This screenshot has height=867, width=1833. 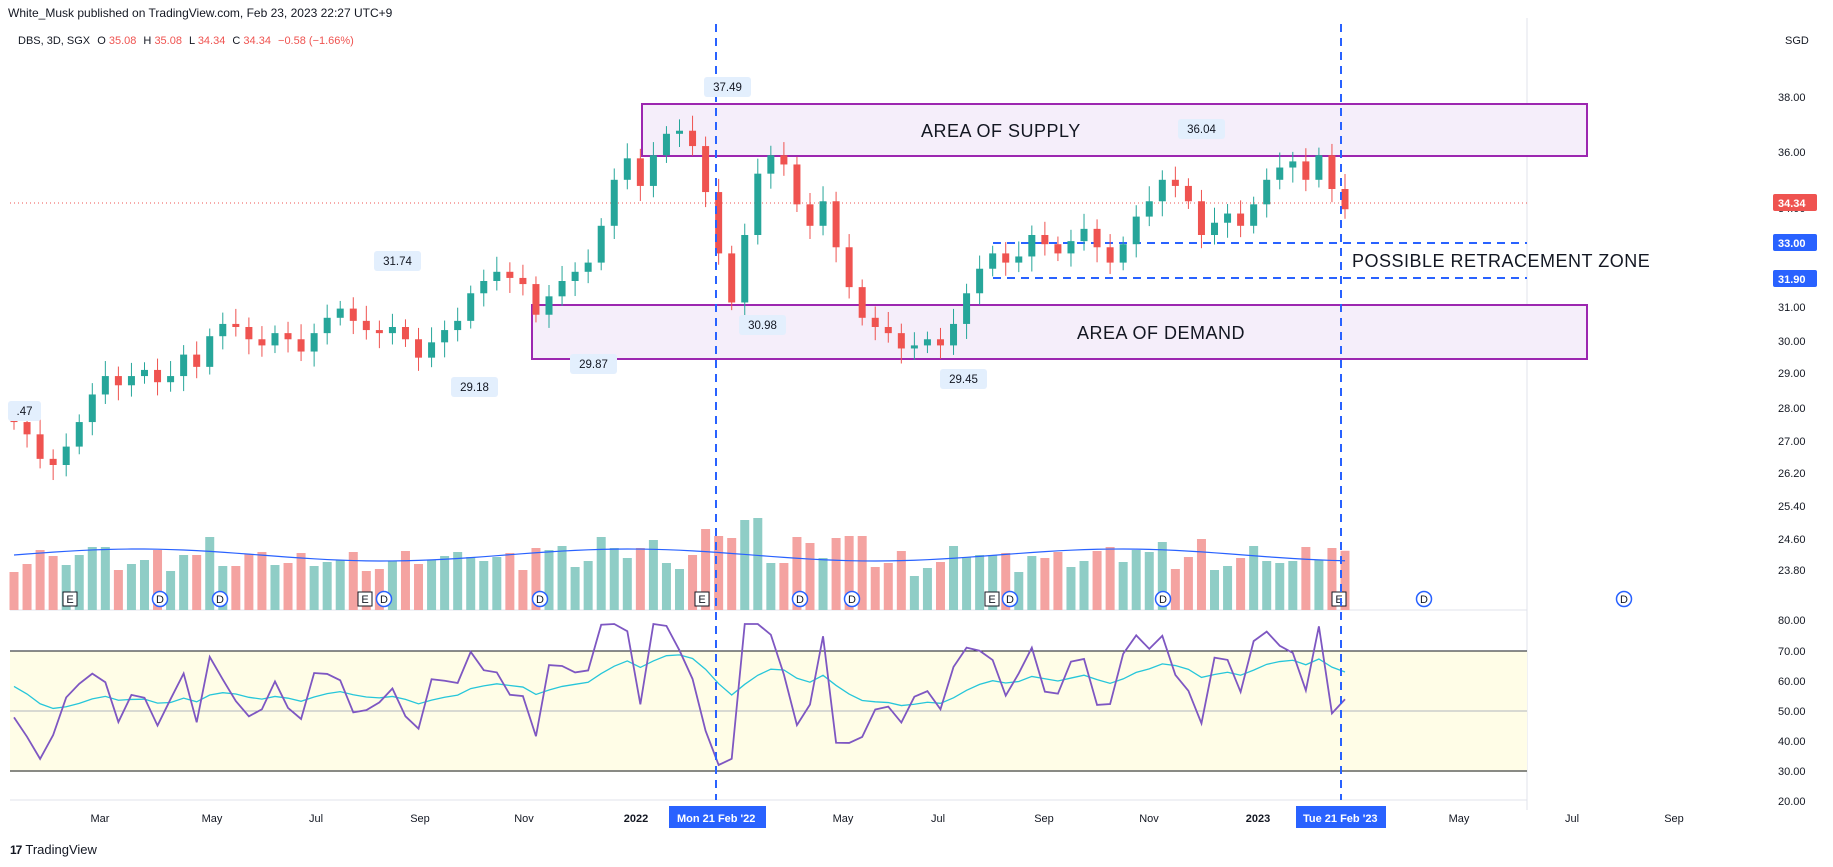 What do you see at coordinates (1795, 278) in the screenshot?
I see `level-tag-2: 31.90` at bounding box center [1795, 278].